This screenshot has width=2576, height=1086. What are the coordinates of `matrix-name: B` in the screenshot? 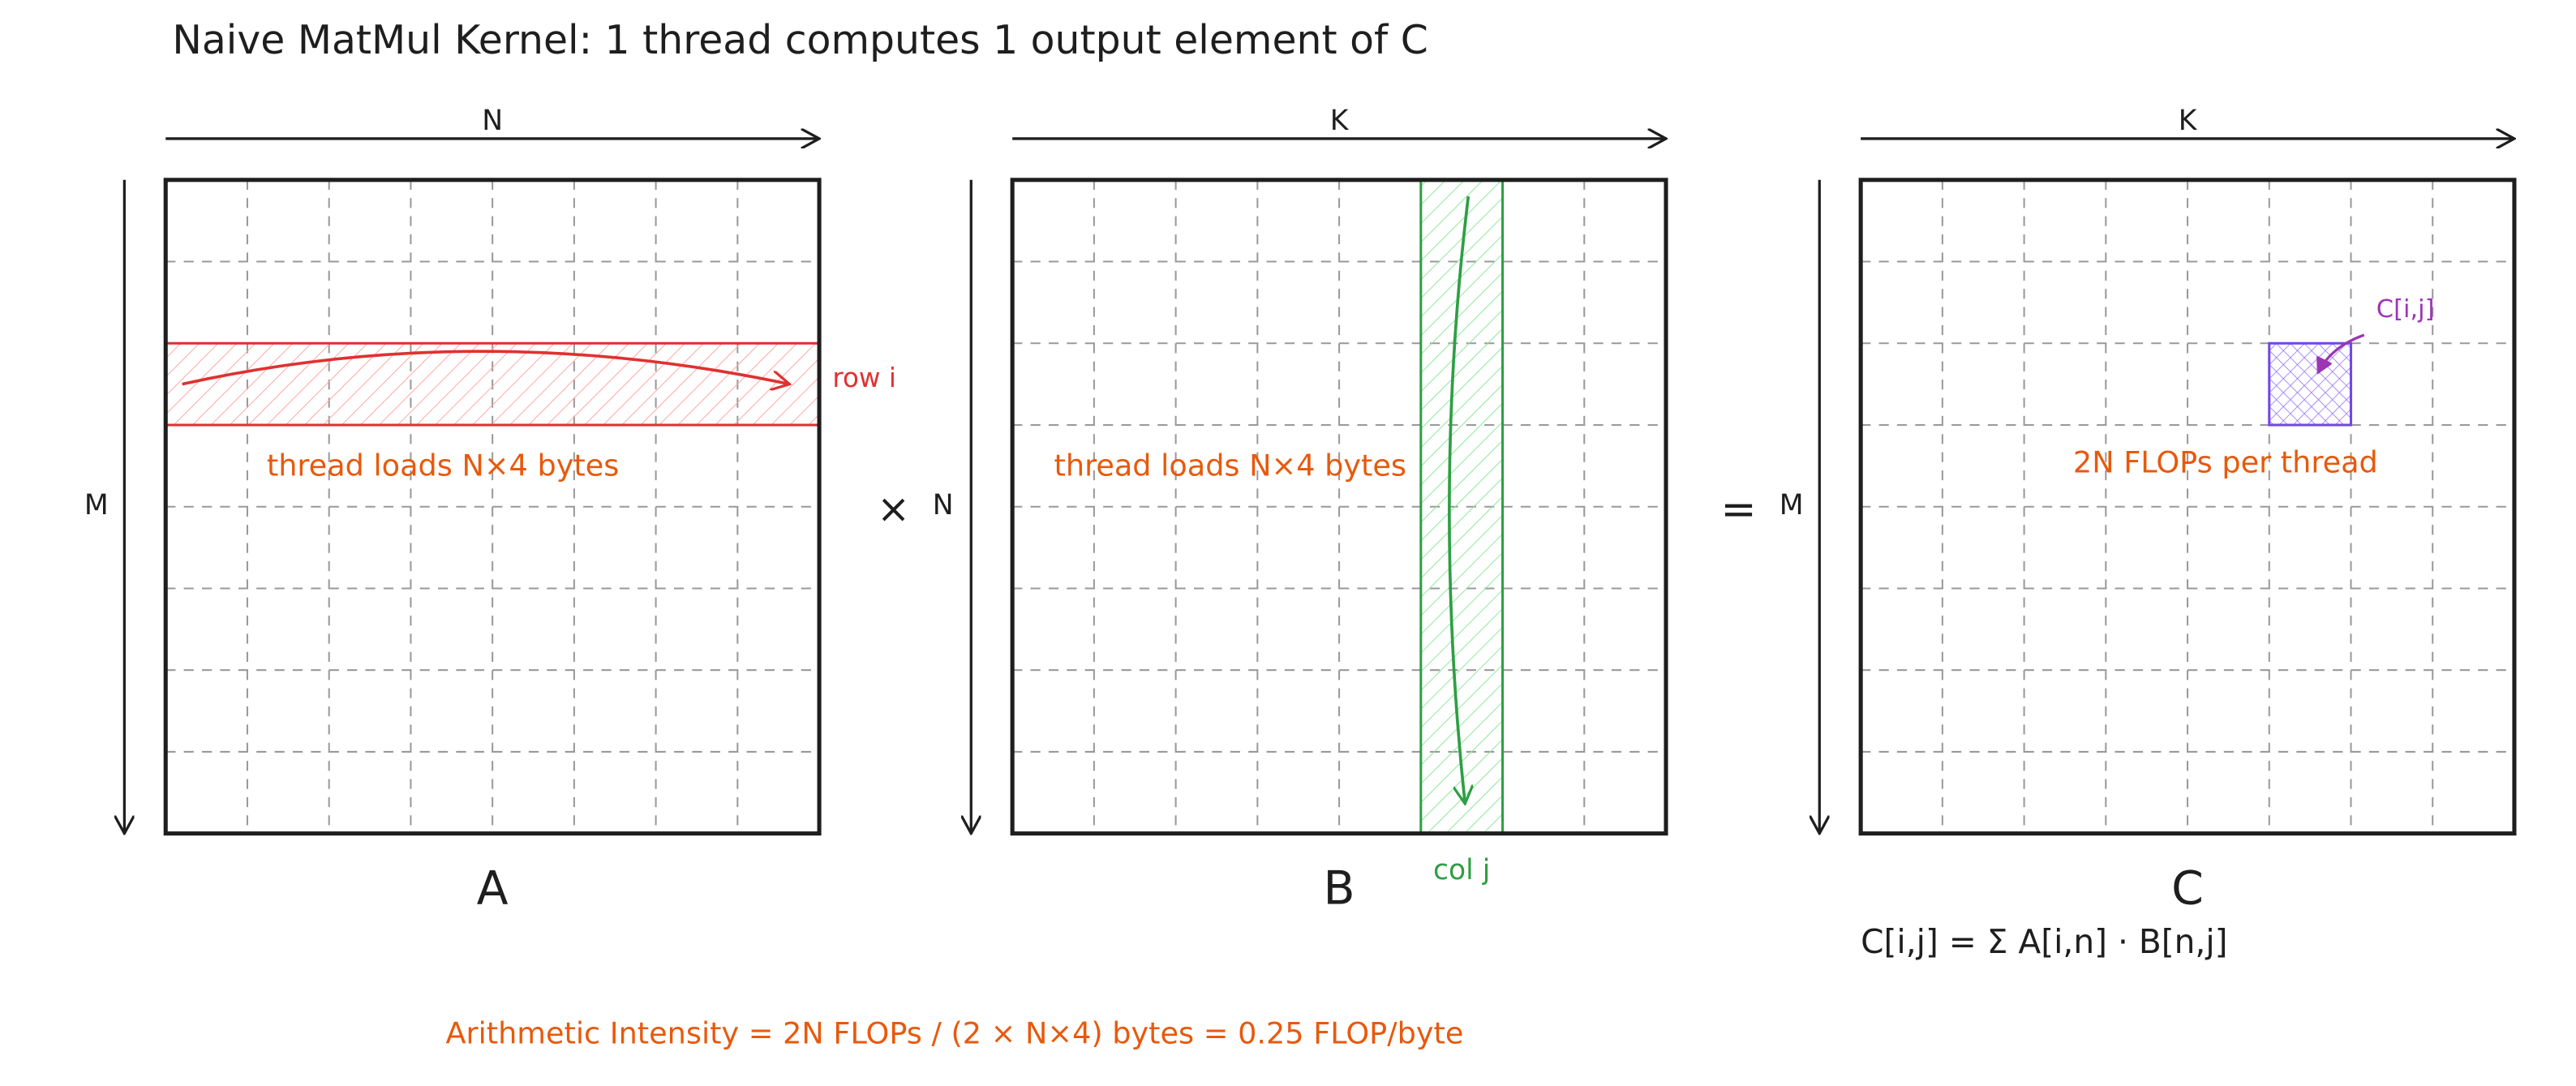 It's located at (1339, 889).